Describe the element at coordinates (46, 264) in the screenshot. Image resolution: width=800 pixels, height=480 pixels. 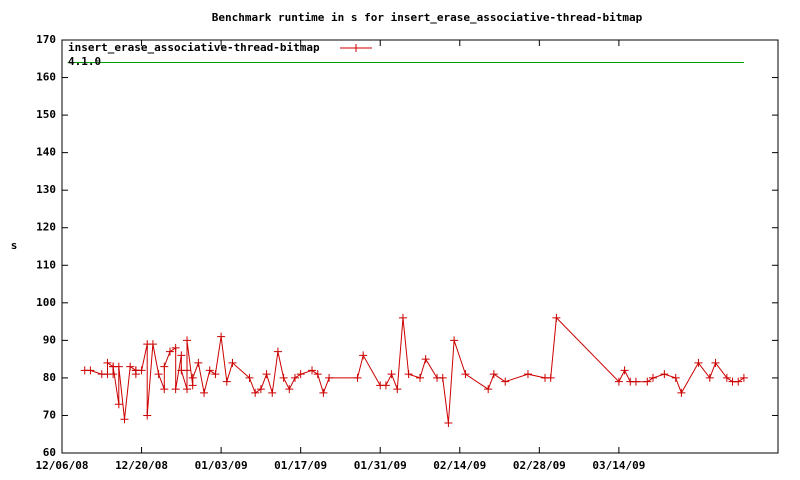
I see `y-tick-label: 110` at that location.